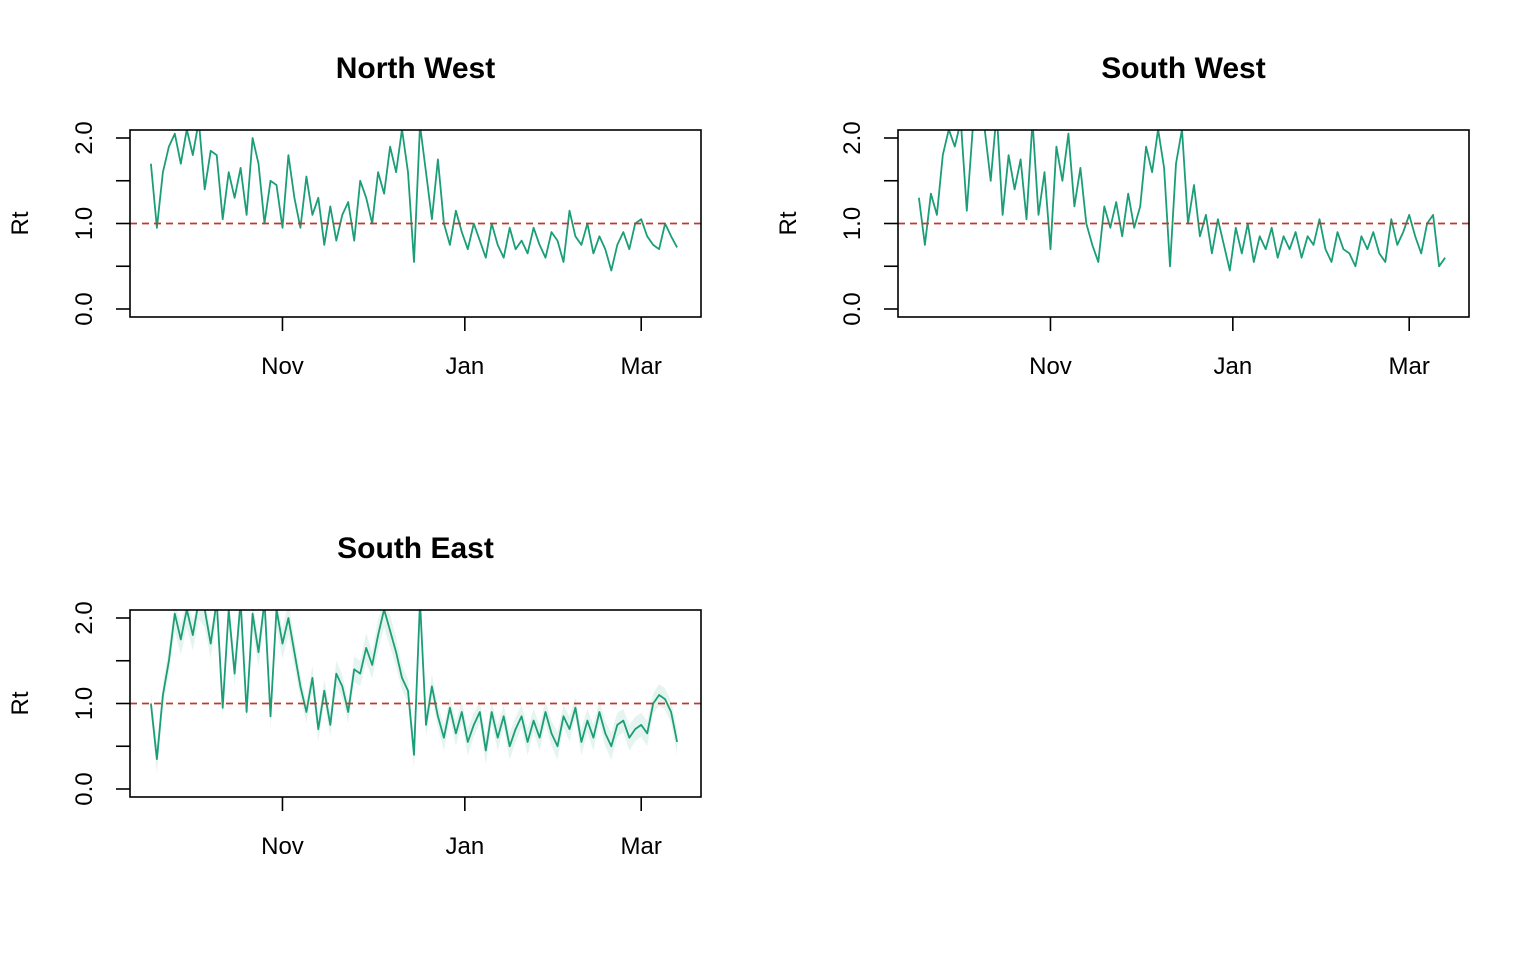 This screenshot has width=1536, height=960. Describe the element at coordinates (1183, 68) in the screenshot. I see `chart-title: South West` at that location.